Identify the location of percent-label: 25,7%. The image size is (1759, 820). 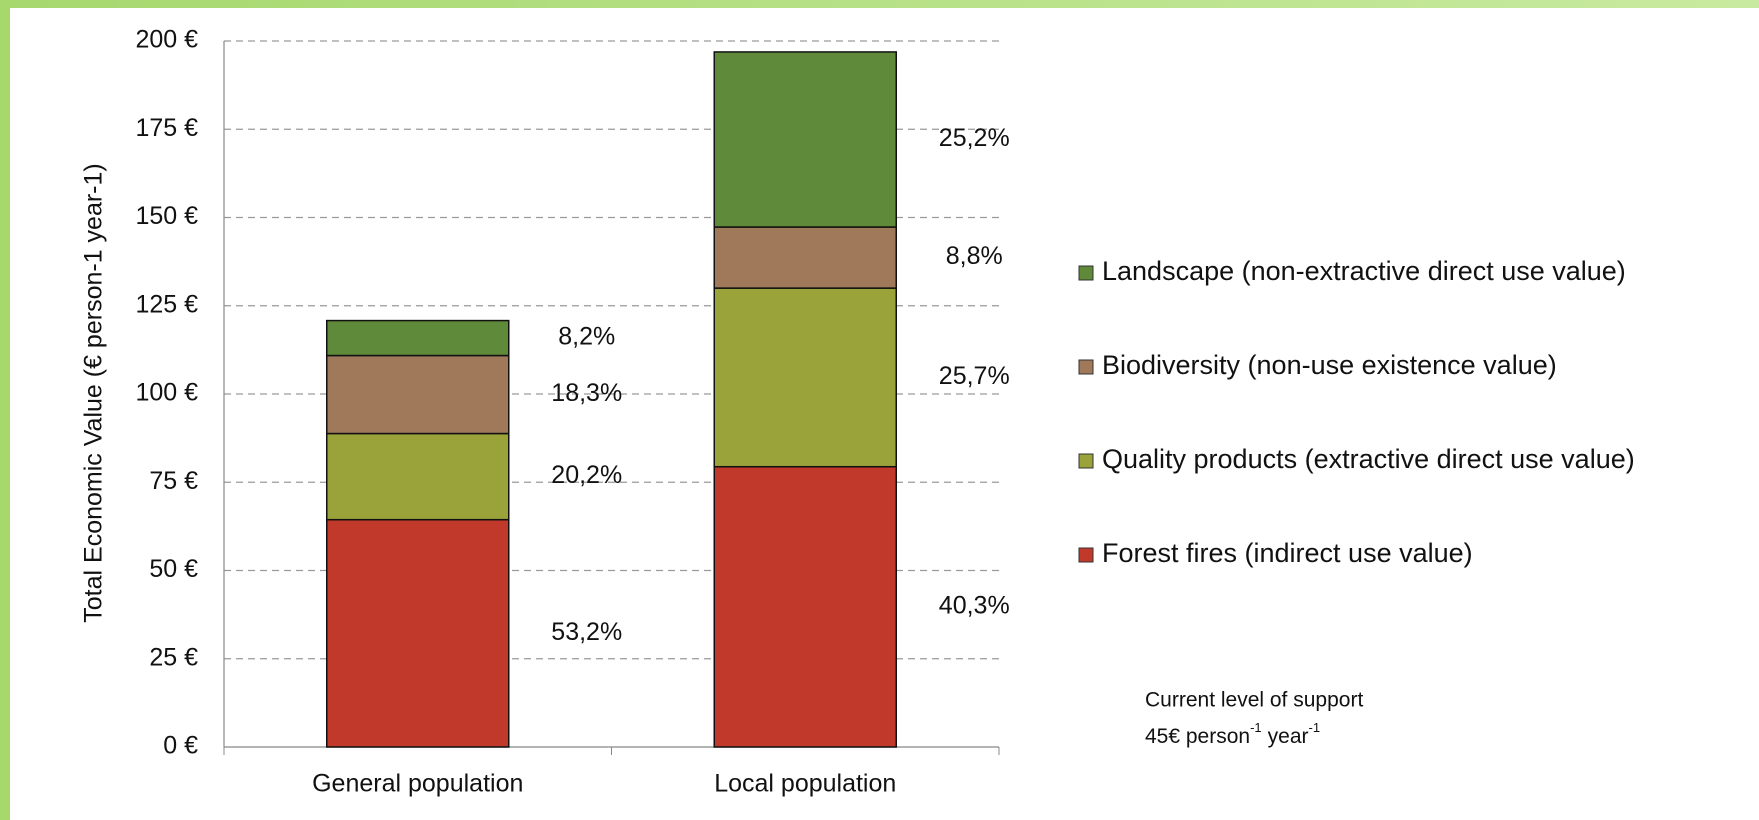
(974, 376).